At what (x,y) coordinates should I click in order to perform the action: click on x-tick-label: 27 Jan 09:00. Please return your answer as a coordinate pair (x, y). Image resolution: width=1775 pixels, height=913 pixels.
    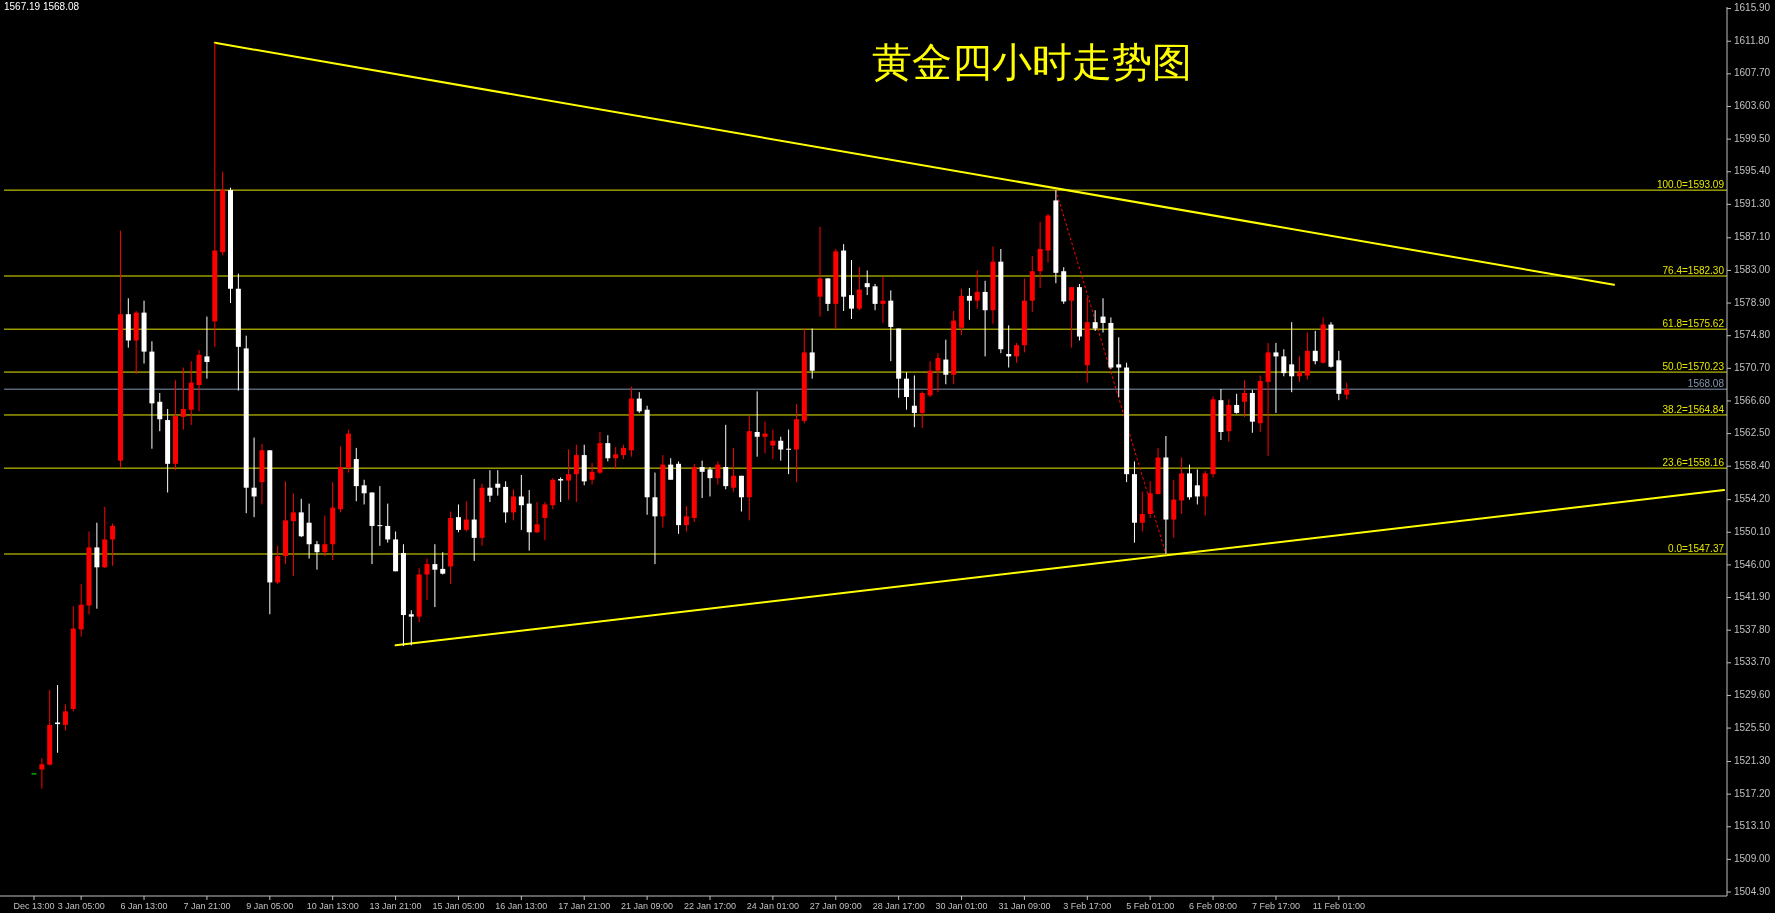
    Looking at the image, I should click on (835, 906).